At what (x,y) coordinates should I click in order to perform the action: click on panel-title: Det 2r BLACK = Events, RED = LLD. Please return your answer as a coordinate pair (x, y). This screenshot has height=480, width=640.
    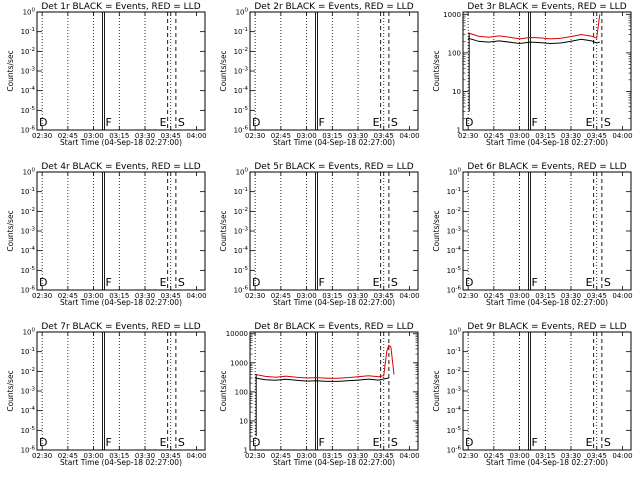
    Looking at the image, I should click on (333, 7).